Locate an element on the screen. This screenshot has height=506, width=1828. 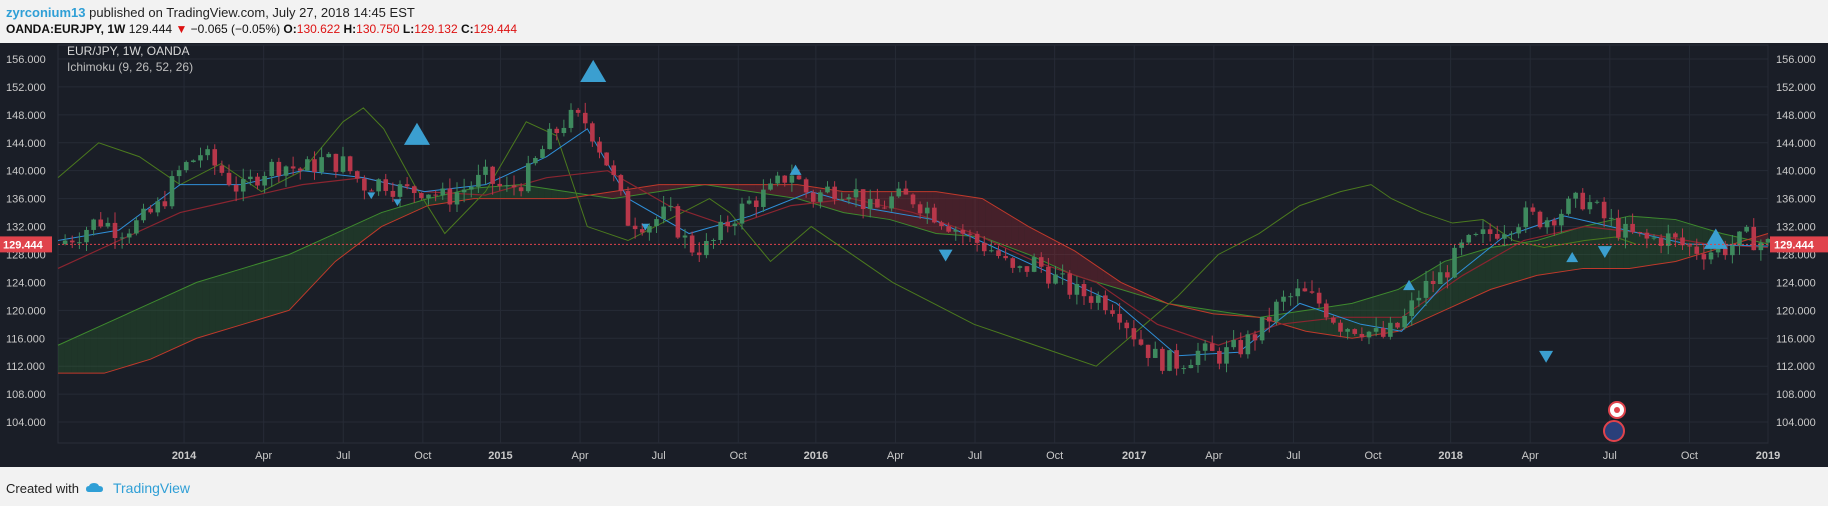
change-value: −0.065 (−0.05%) is located at coordinates (235, 29).